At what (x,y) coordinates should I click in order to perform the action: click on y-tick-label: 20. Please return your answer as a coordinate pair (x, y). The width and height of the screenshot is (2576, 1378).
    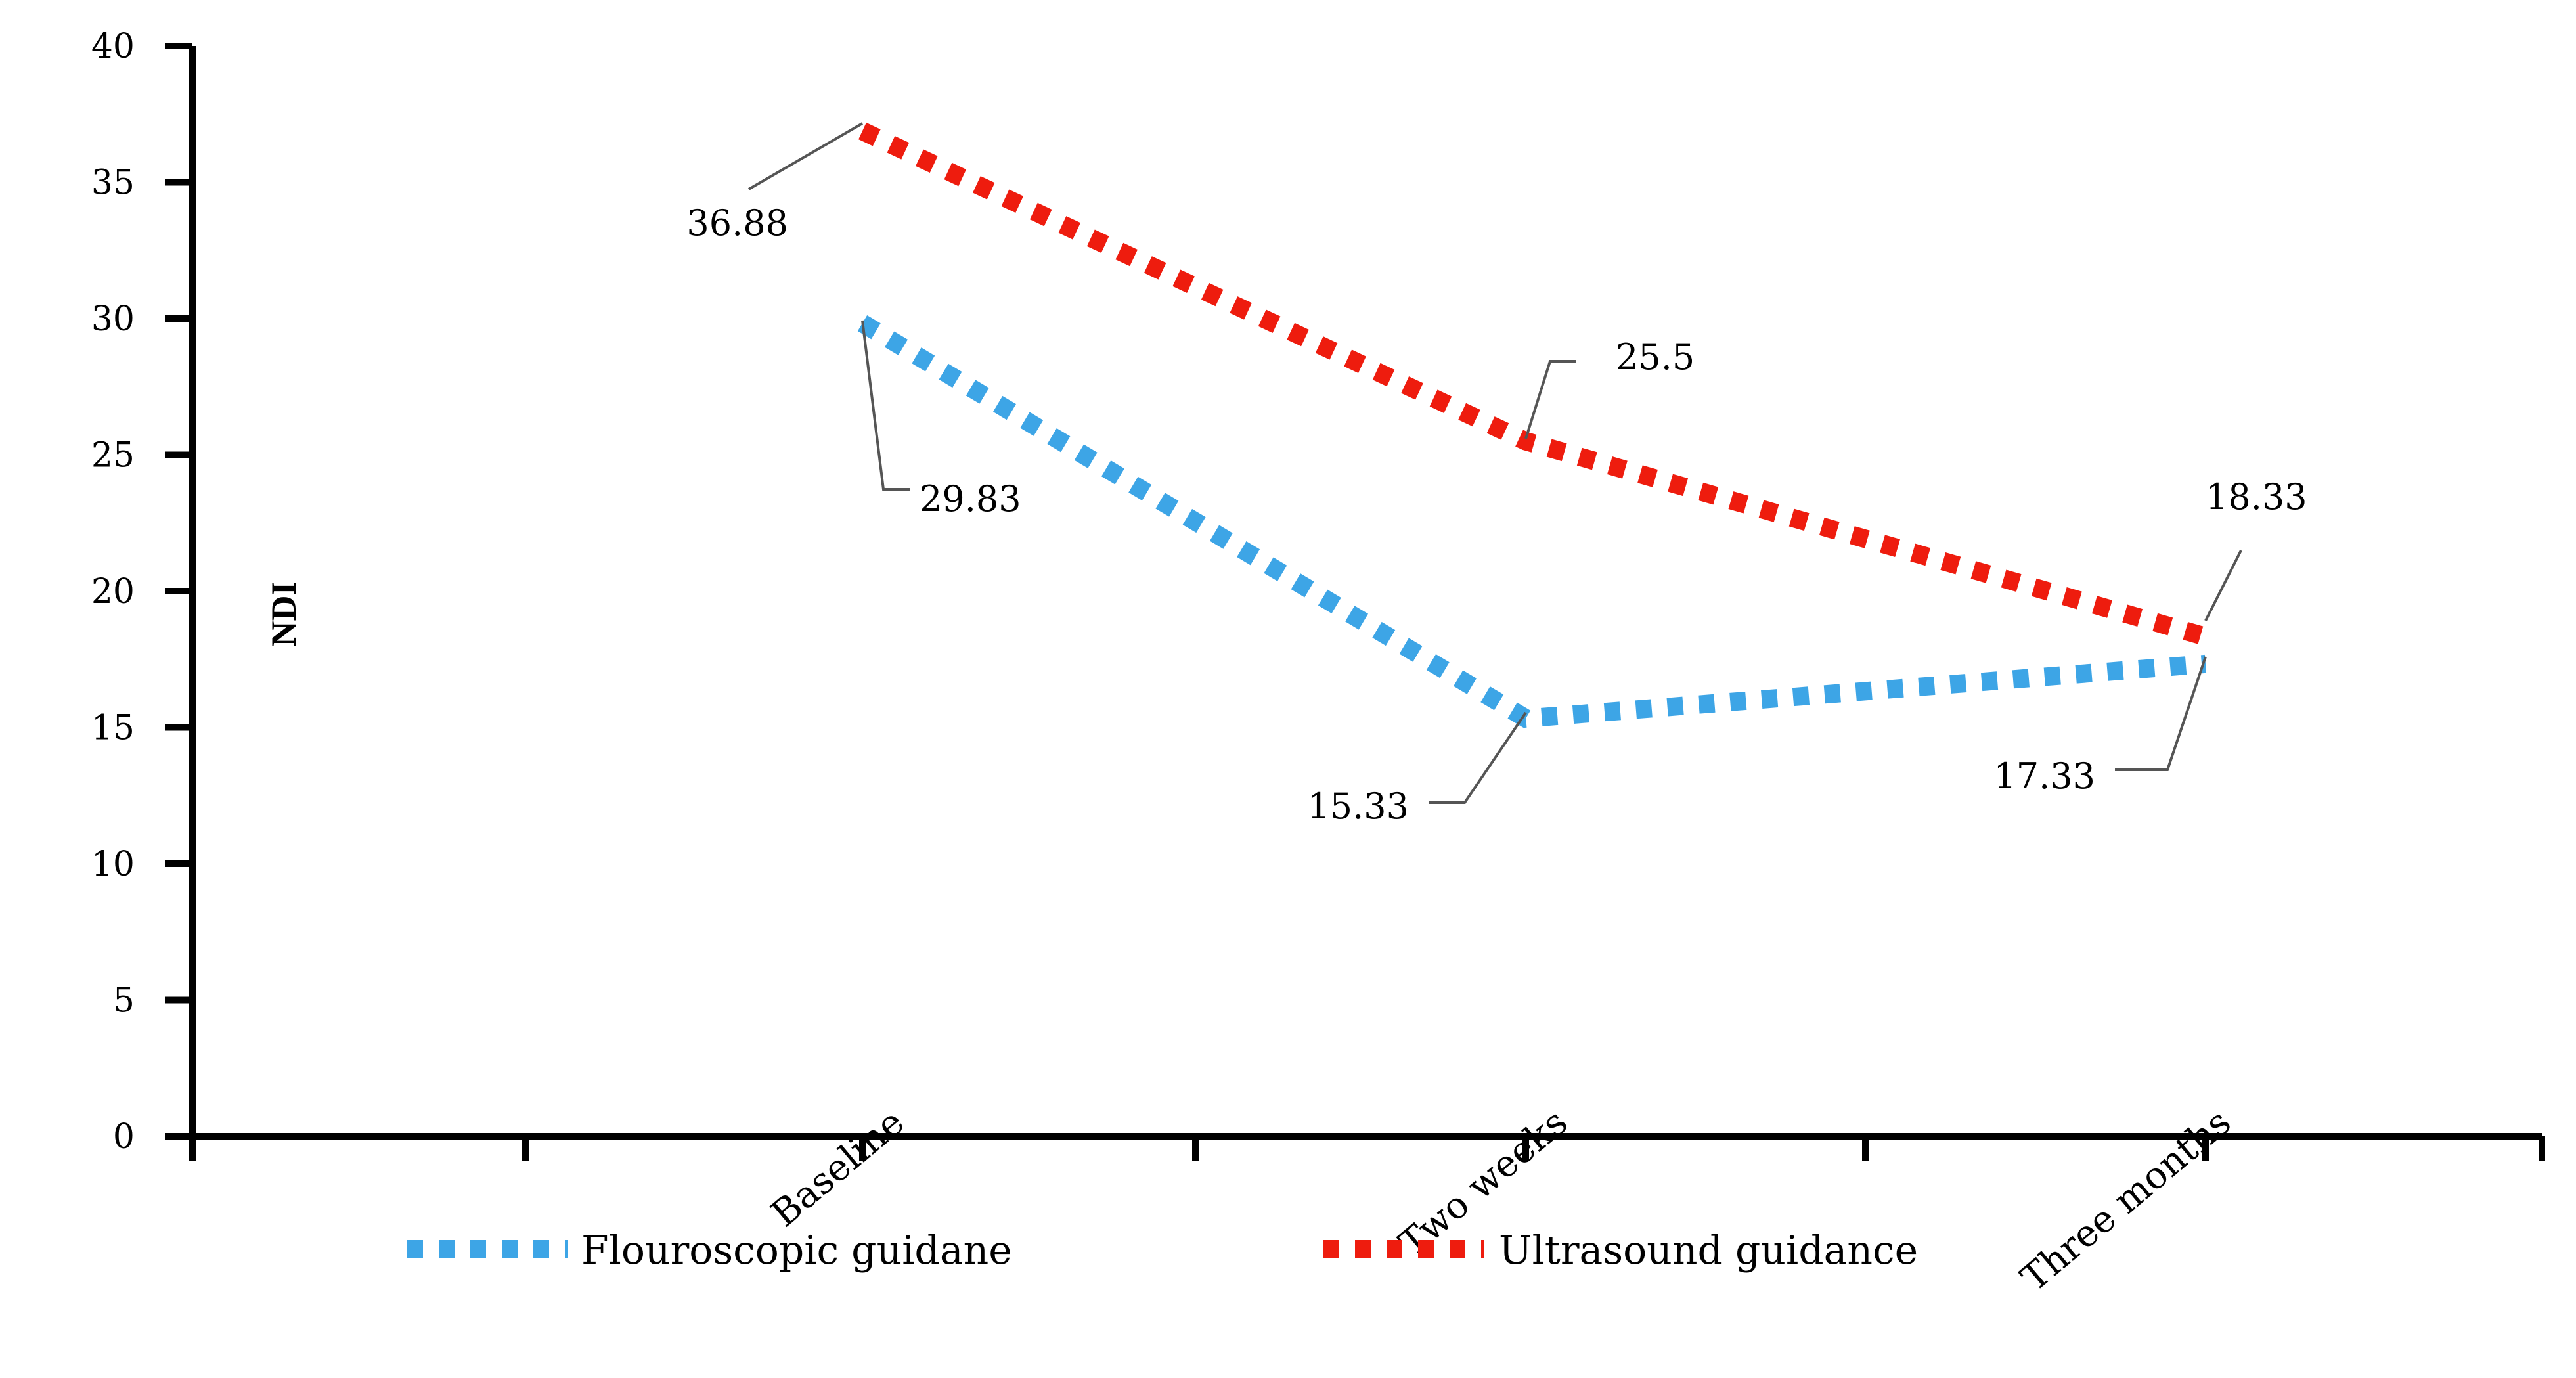
    Looking at the image, I should click on (113, 591).